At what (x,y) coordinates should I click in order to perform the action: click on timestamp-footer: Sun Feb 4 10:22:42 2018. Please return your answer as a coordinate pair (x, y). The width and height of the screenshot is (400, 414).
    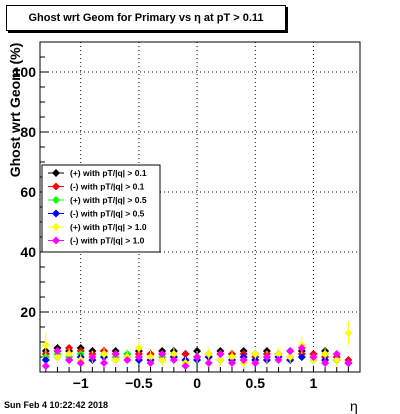
    Looking at the image, I should click on (56, 405).